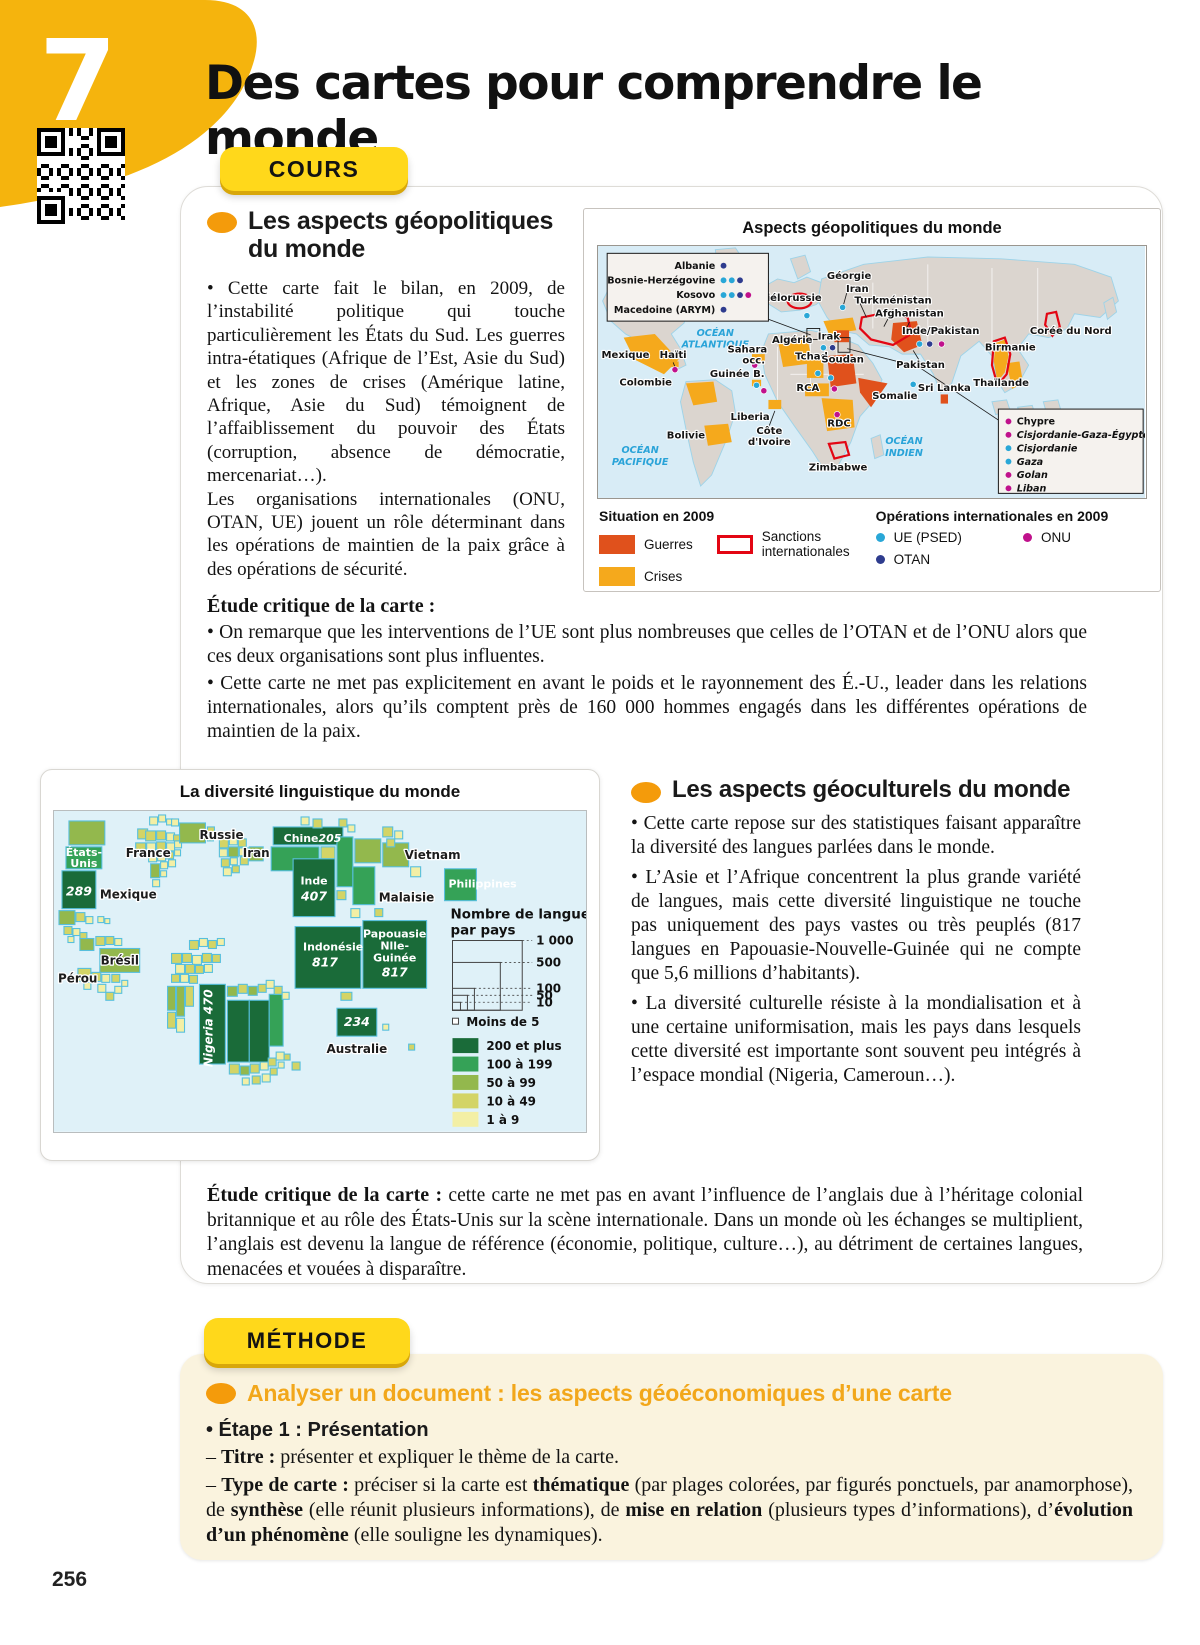  Describe the element at coordinates (645, 382) in the screenshot. I see `svg-text: Colombie` at that location.